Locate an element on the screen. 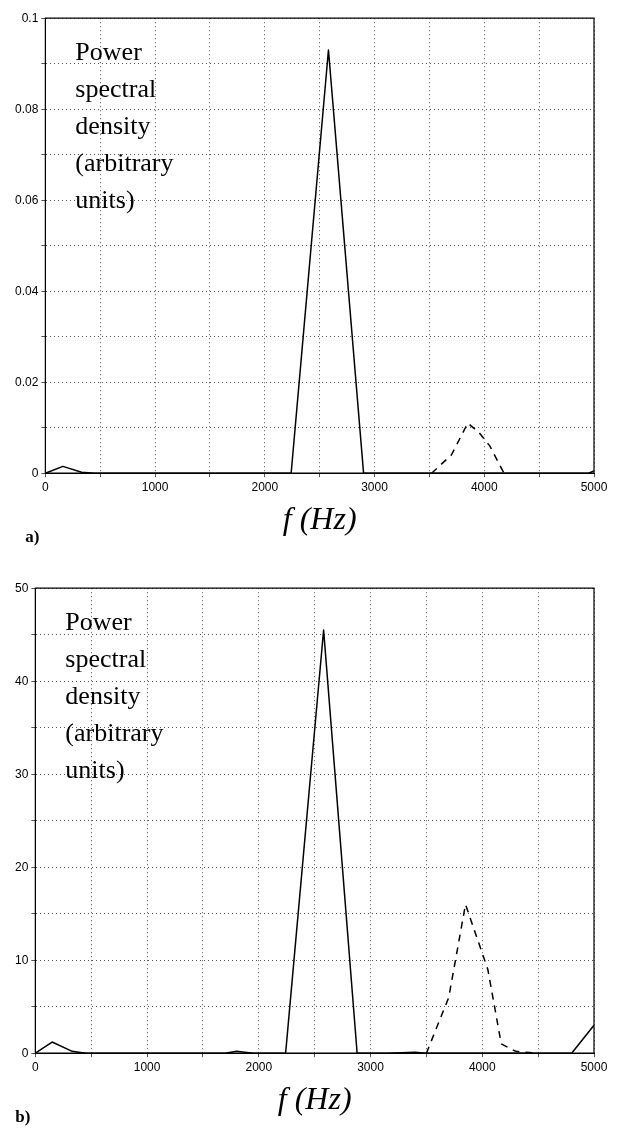 Image resolution: width=624 pixels, height=1135 pixels. y-tick-label: 0.04 is located at coordinates (27, 290).